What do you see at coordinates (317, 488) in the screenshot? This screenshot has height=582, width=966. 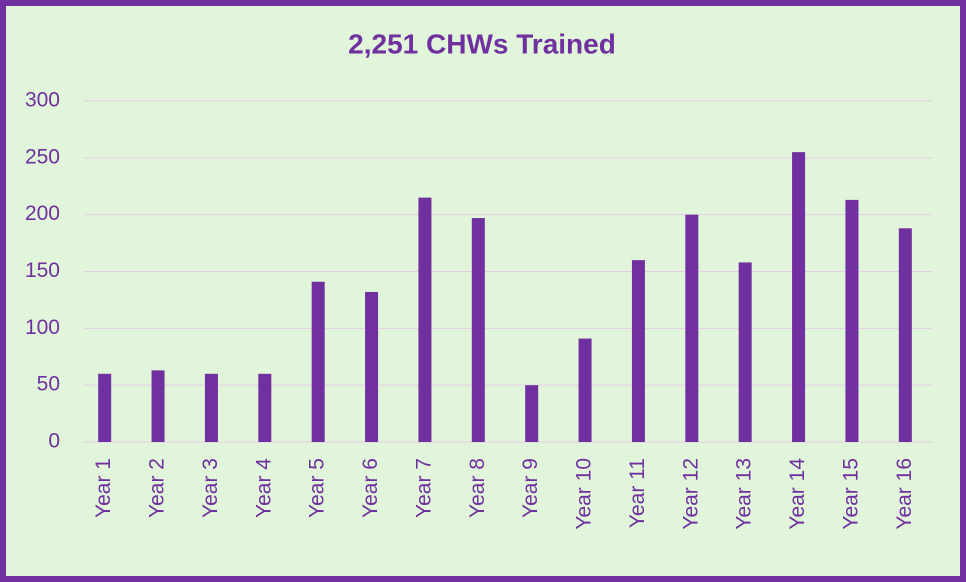 I see `x-tick-label: Year 5` at bounding box center [317, 488].